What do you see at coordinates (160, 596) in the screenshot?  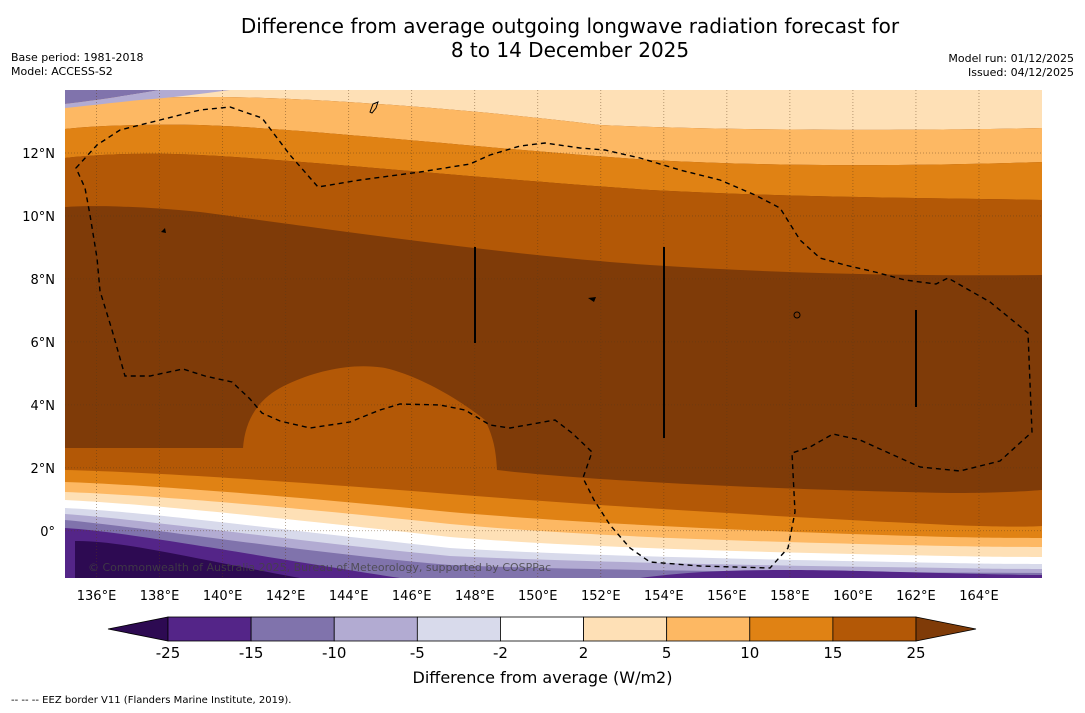 I see `x-tick-label: 138°E` at bounding box center [160, 596].